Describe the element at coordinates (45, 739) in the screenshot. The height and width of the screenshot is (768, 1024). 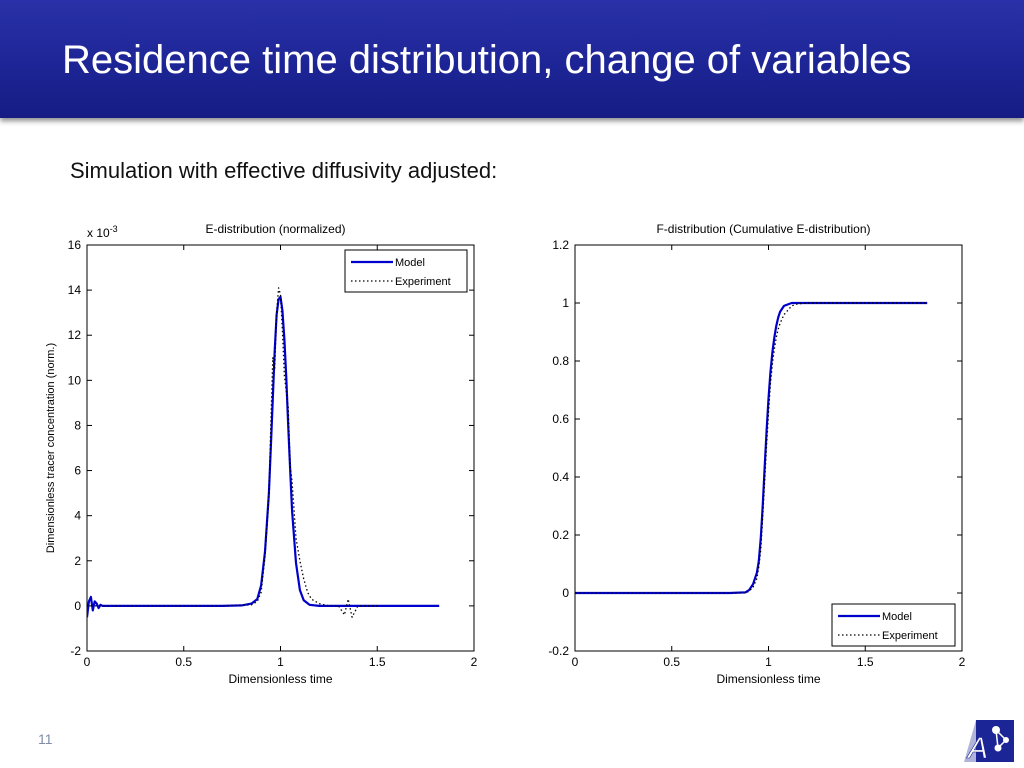
I see `page-number: 11` at that location.